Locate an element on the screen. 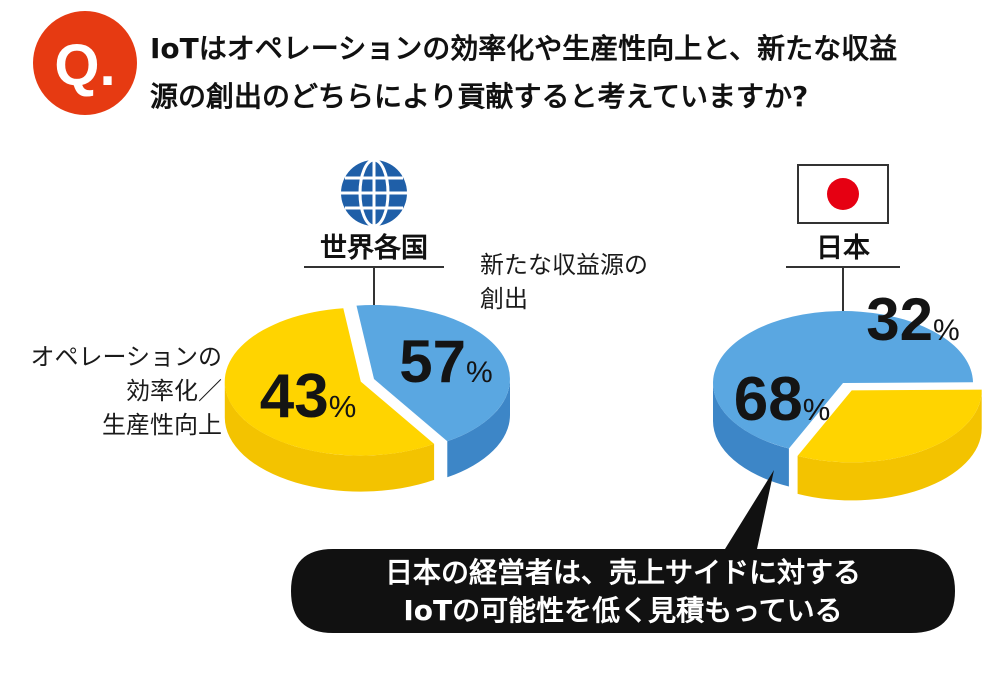 The width and height of the screenshot is (1000, 677). q-badge-label: Q. is located at coordinates (84, 65).